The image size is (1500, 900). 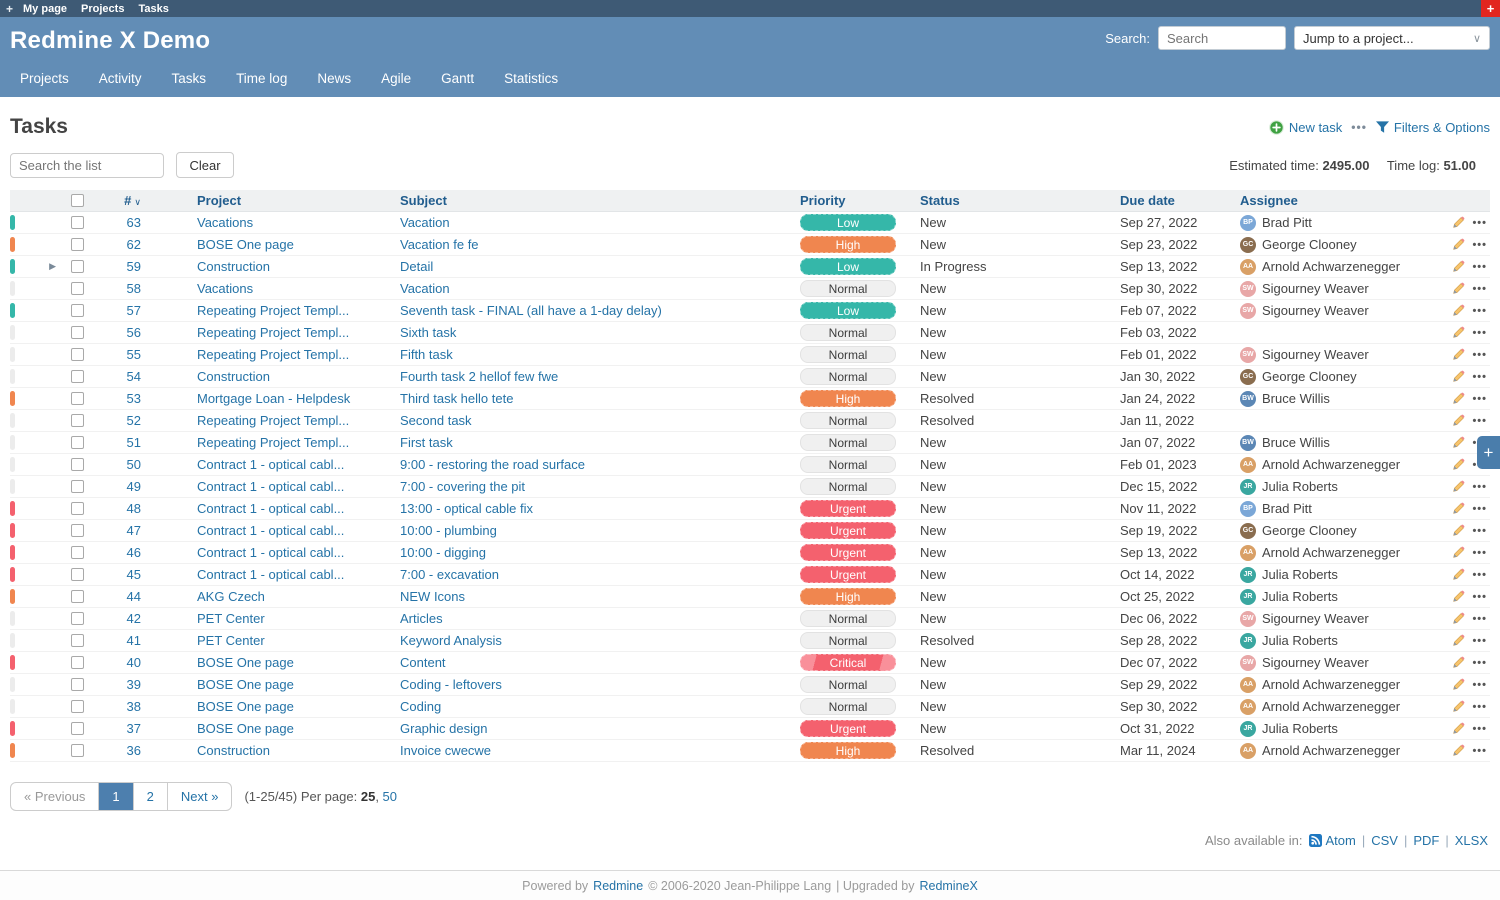 I want to click on task-id-link: 37, so click(x=133, y=728).